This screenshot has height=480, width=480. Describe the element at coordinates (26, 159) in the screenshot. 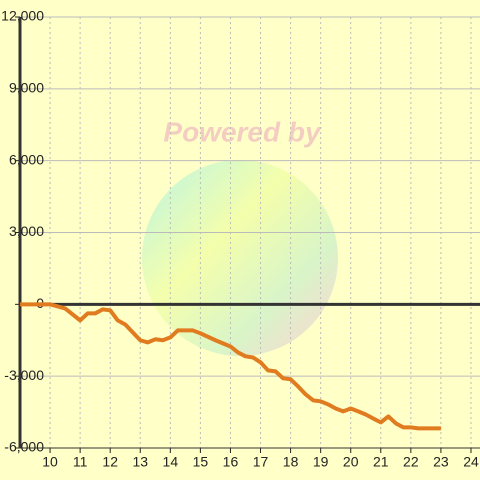

I see `y-tick-label: 6,000` at that location.